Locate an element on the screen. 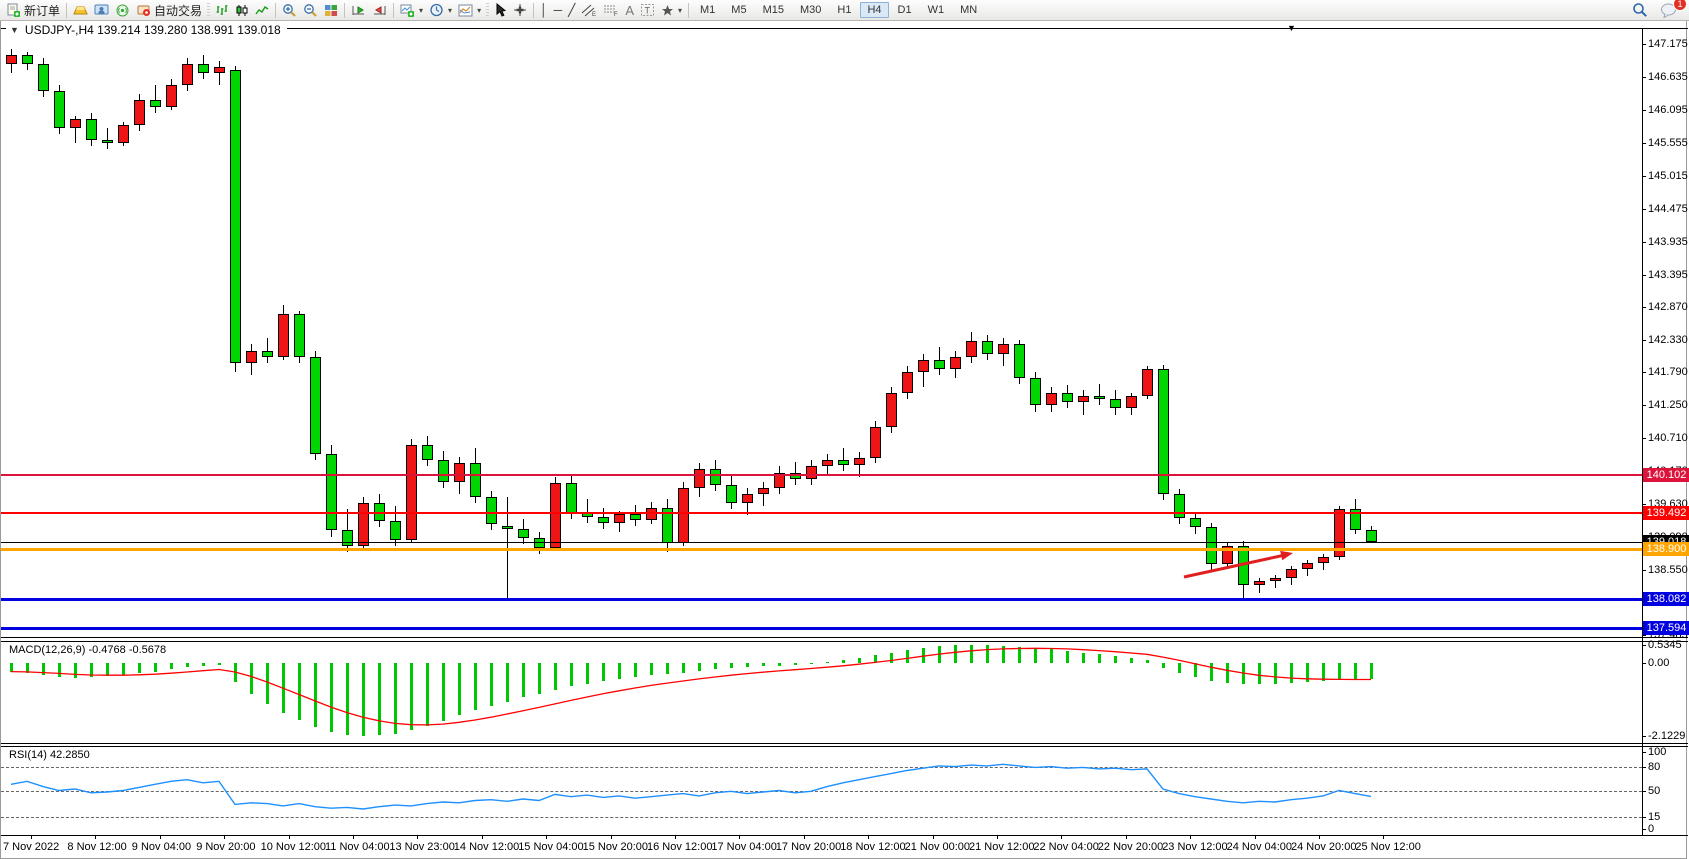 This screenshot has height=859, width=1689. tile-windows-button is located at coordinates (331, 10).